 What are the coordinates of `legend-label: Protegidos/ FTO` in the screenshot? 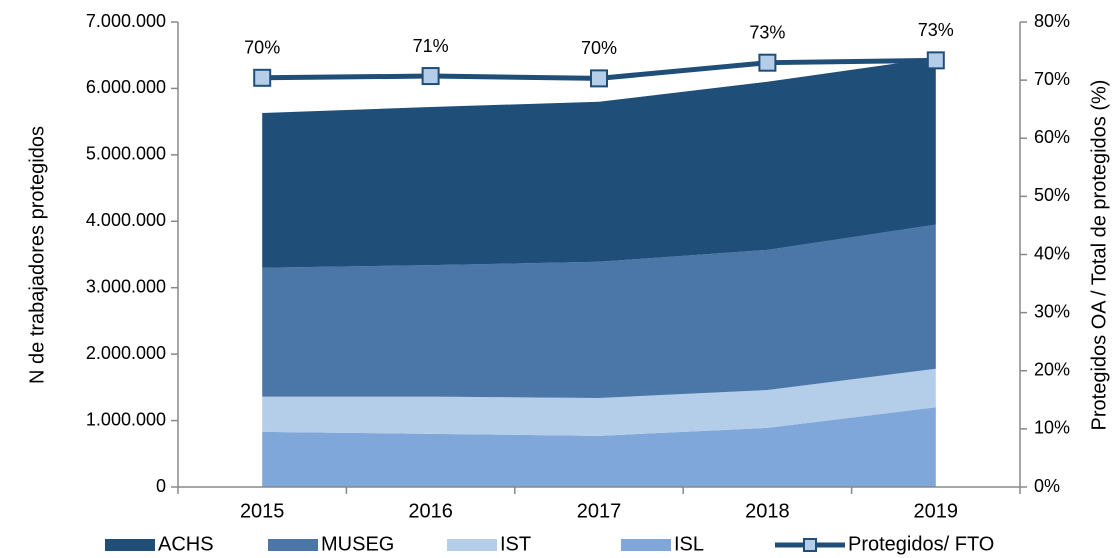 It's located at (921, 544).